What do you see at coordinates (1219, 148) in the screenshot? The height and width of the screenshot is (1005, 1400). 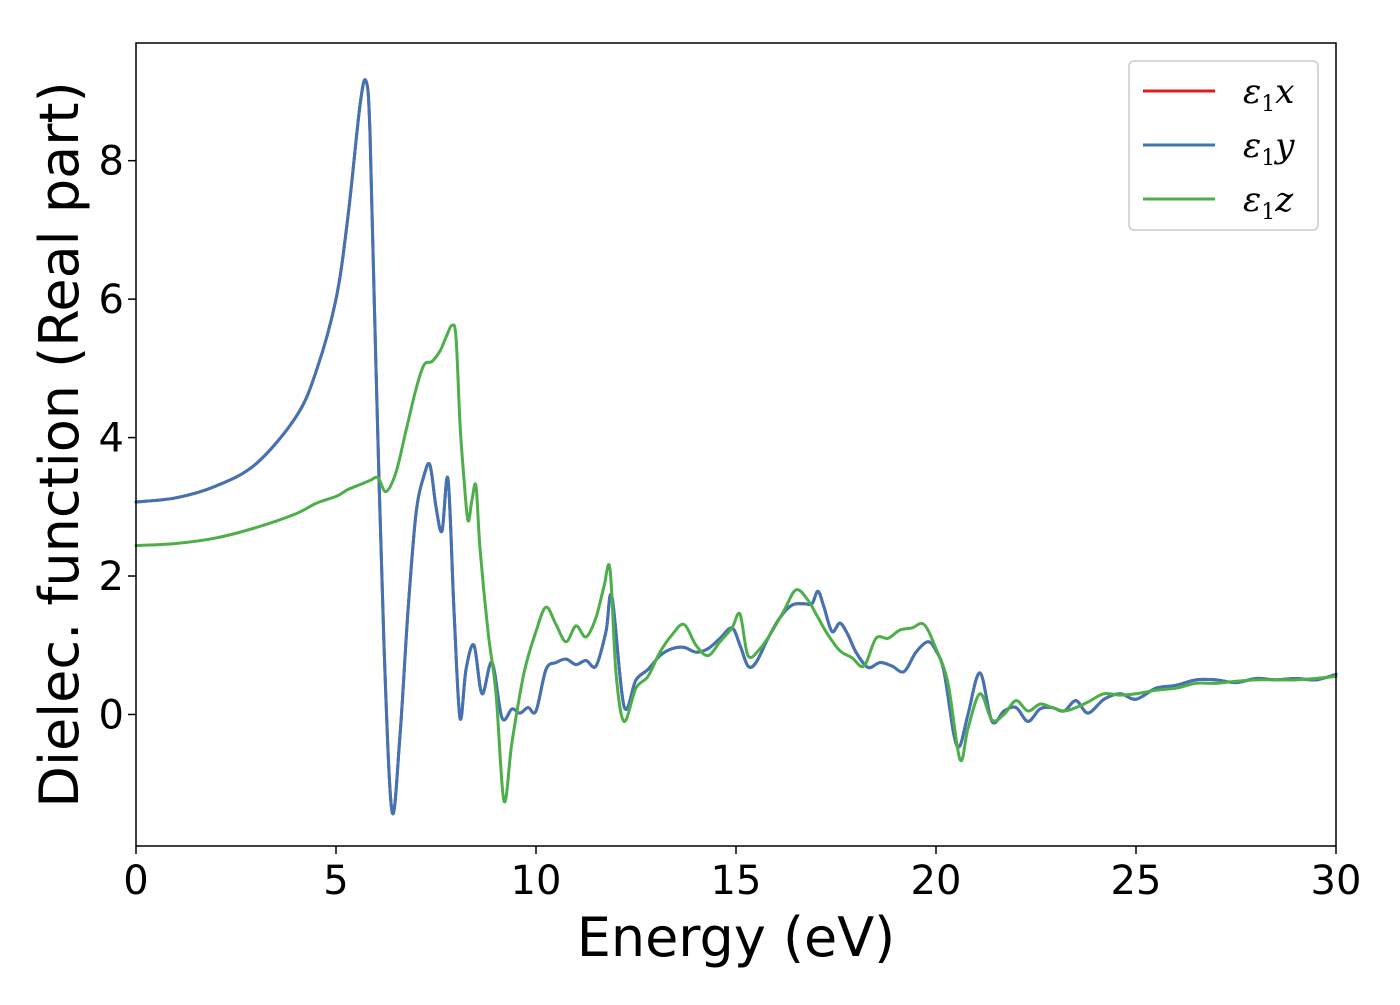 I see `legend-items: ε1x ε1y ε1z` at bounding box center [1219, 148].